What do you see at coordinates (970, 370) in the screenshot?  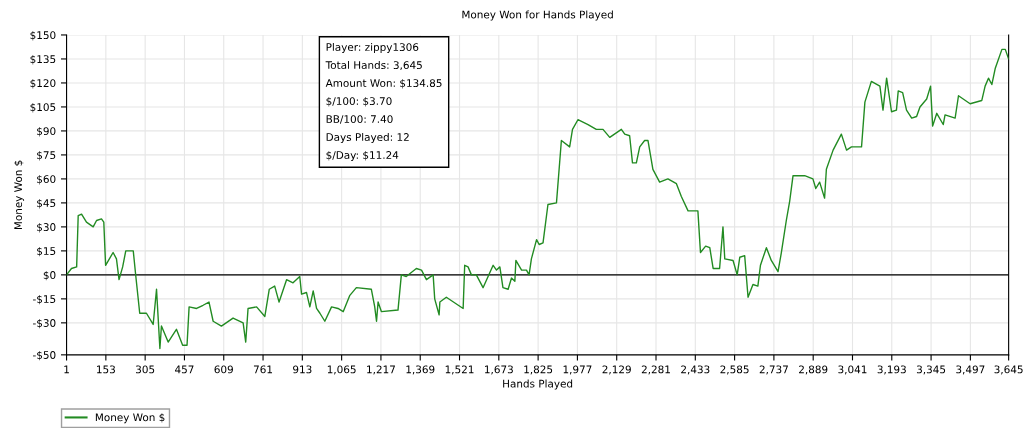 I see `x-tick-label: 3,497` at bounding box center [970, 370].